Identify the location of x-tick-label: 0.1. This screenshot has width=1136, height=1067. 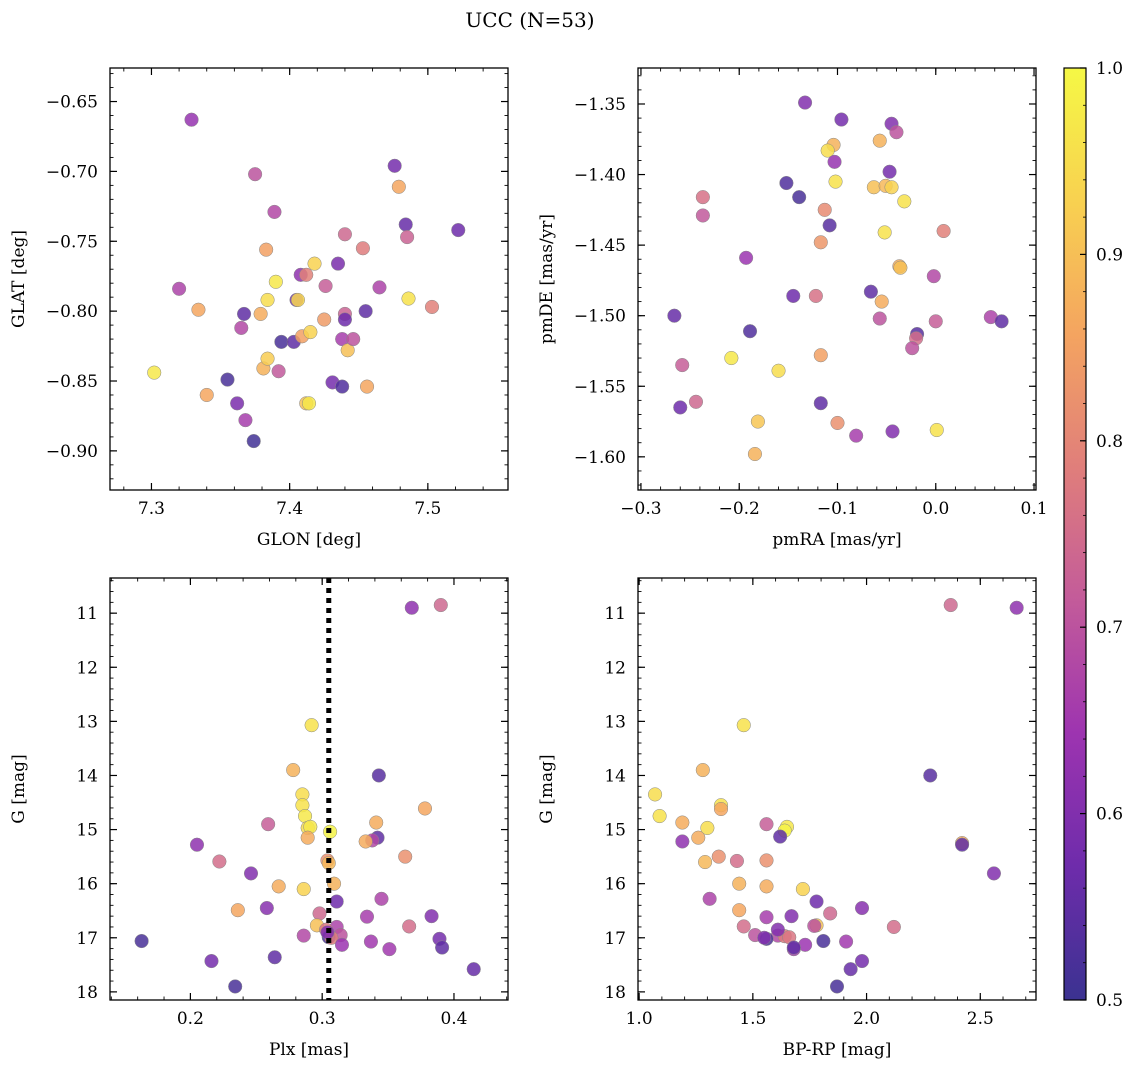
(1034, 509).